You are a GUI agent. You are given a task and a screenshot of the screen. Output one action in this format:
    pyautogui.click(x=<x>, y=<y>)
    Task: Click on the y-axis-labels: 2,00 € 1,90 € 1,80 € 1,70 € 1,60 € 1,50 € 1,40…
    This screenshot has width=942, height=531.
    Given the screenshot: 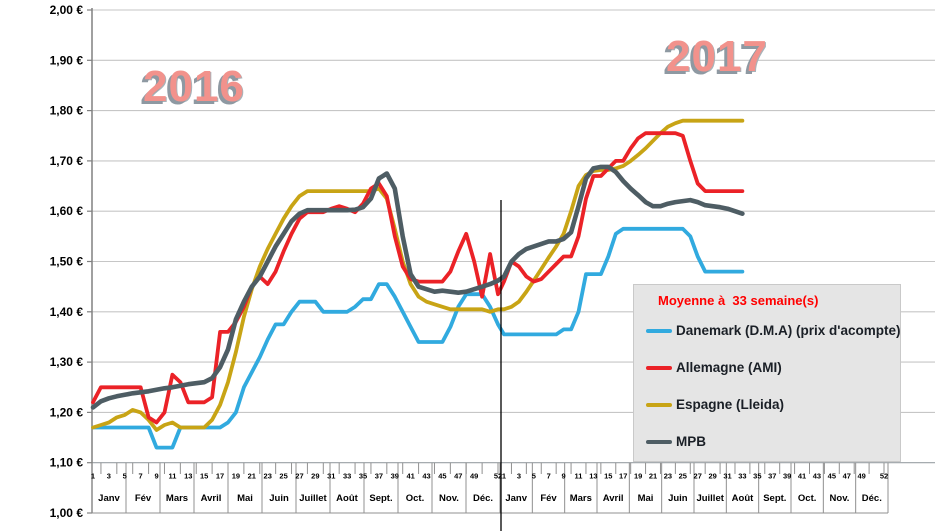 What is the action you would take?
    pyautogui.click(x=67, y=261)
    